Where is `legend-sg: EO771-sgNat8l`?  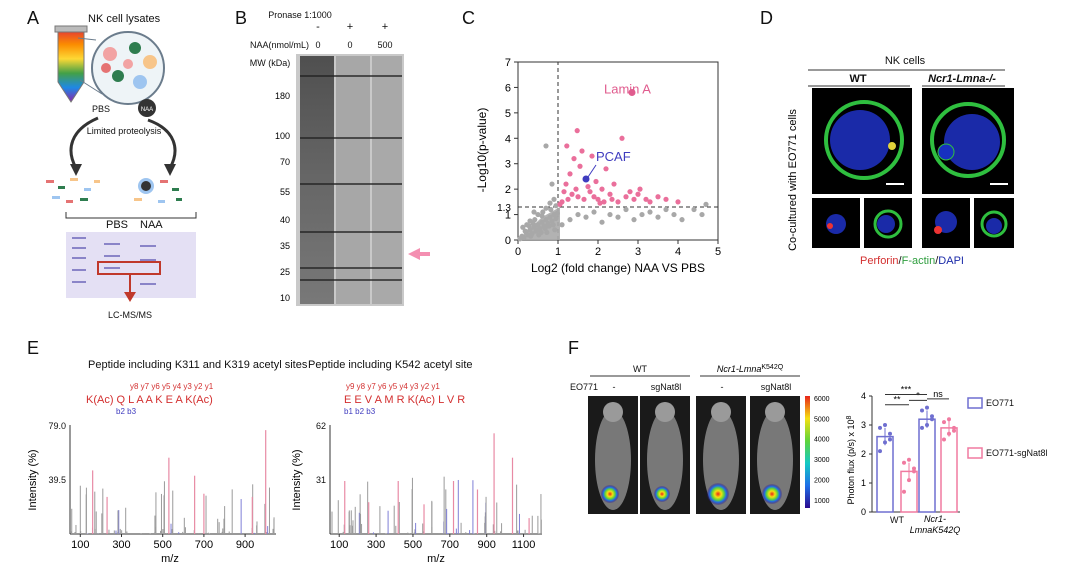 legend-sg: EO771-sgNat8l is located at coordinates (1017, 453).